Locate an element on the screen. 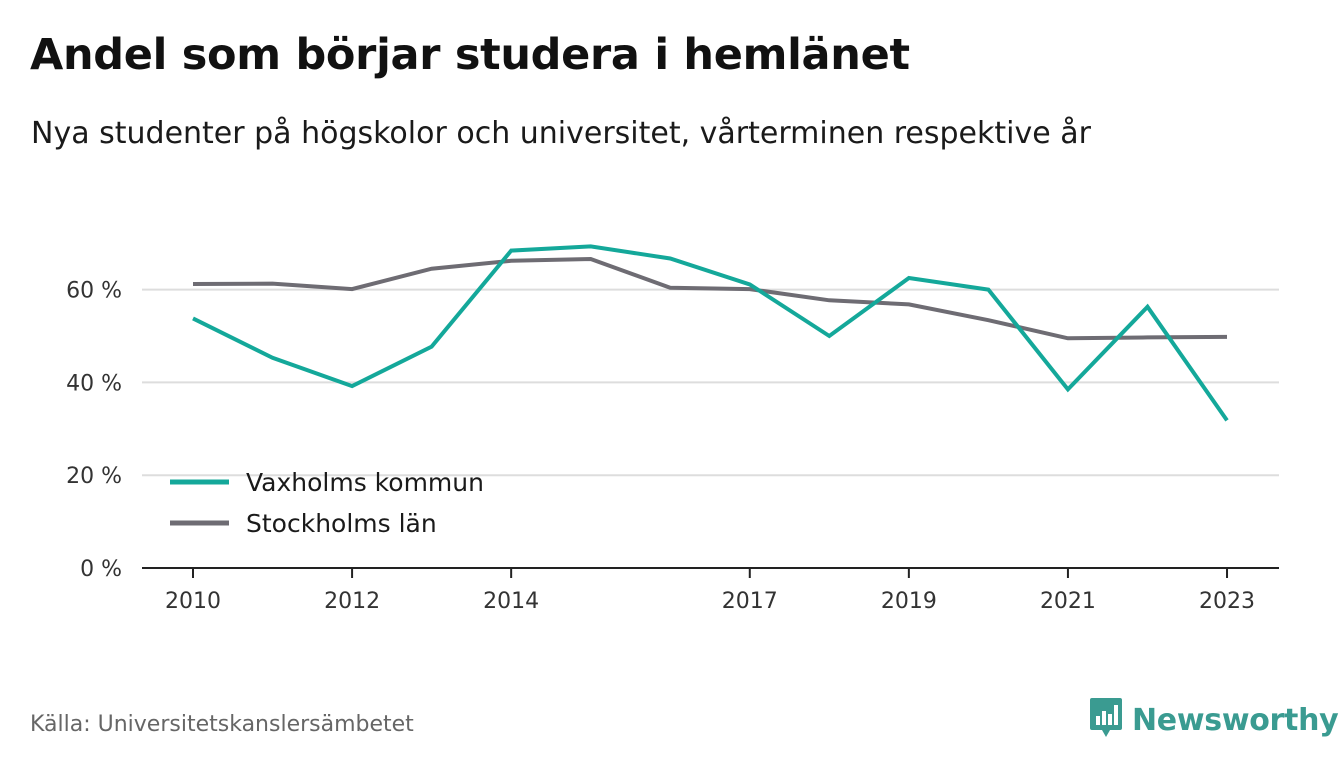 This screenshot has height=771, width=1340. y-tick-label: 60 % is located at coordinates (94, 291).